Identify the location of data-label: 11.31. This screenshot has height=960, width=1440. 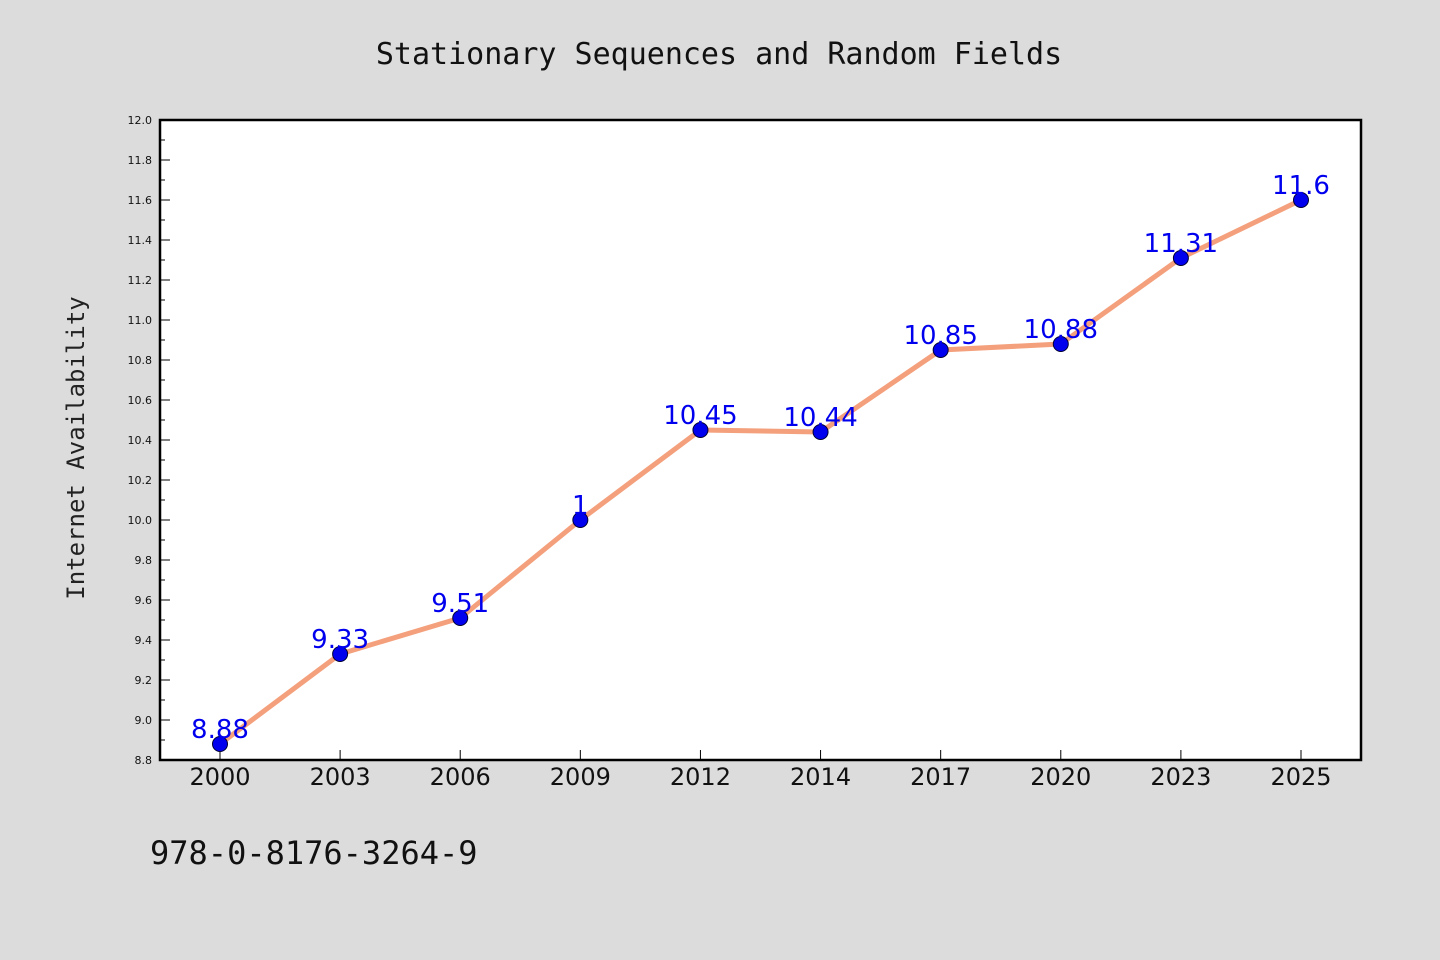
(1181, 244).